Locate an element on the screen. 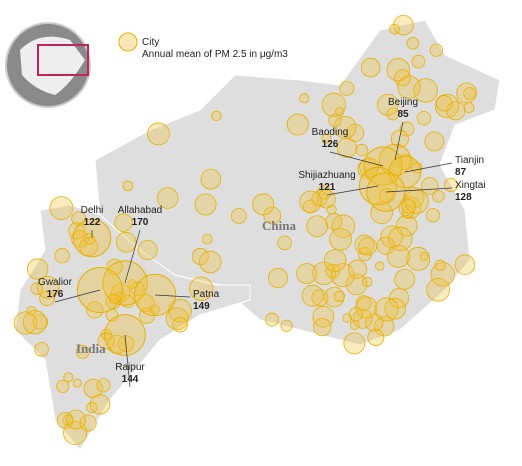 This screenshot has height=466, width=522. legend-size-label: Annual mean of PM 2.5 in μg/m3 is located at coordinates (215, 54).